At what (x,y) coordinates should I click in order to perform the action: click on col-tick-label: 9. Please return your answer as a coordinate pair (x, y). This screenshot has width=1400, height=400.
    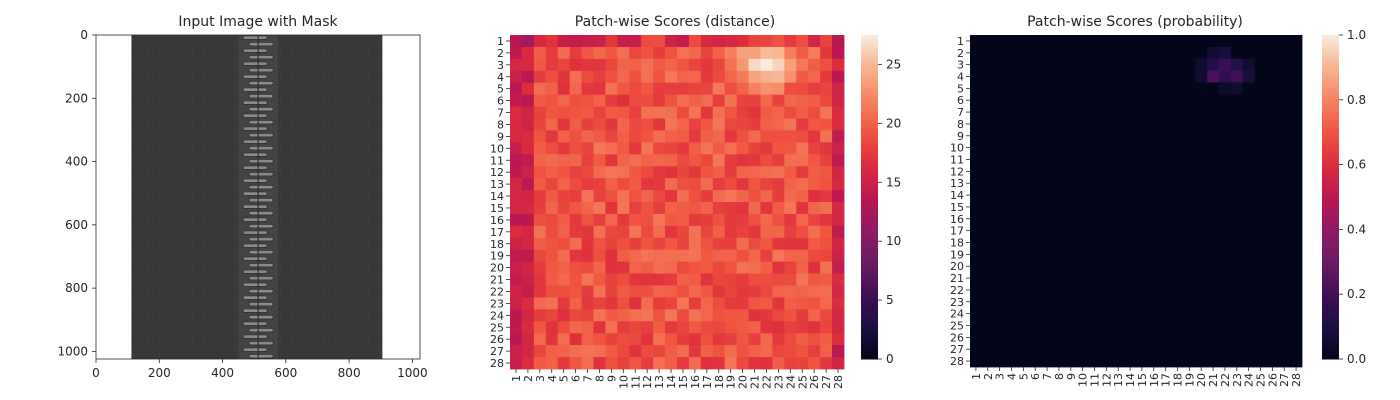
    Looking at the image, I should click on (1071, 376).